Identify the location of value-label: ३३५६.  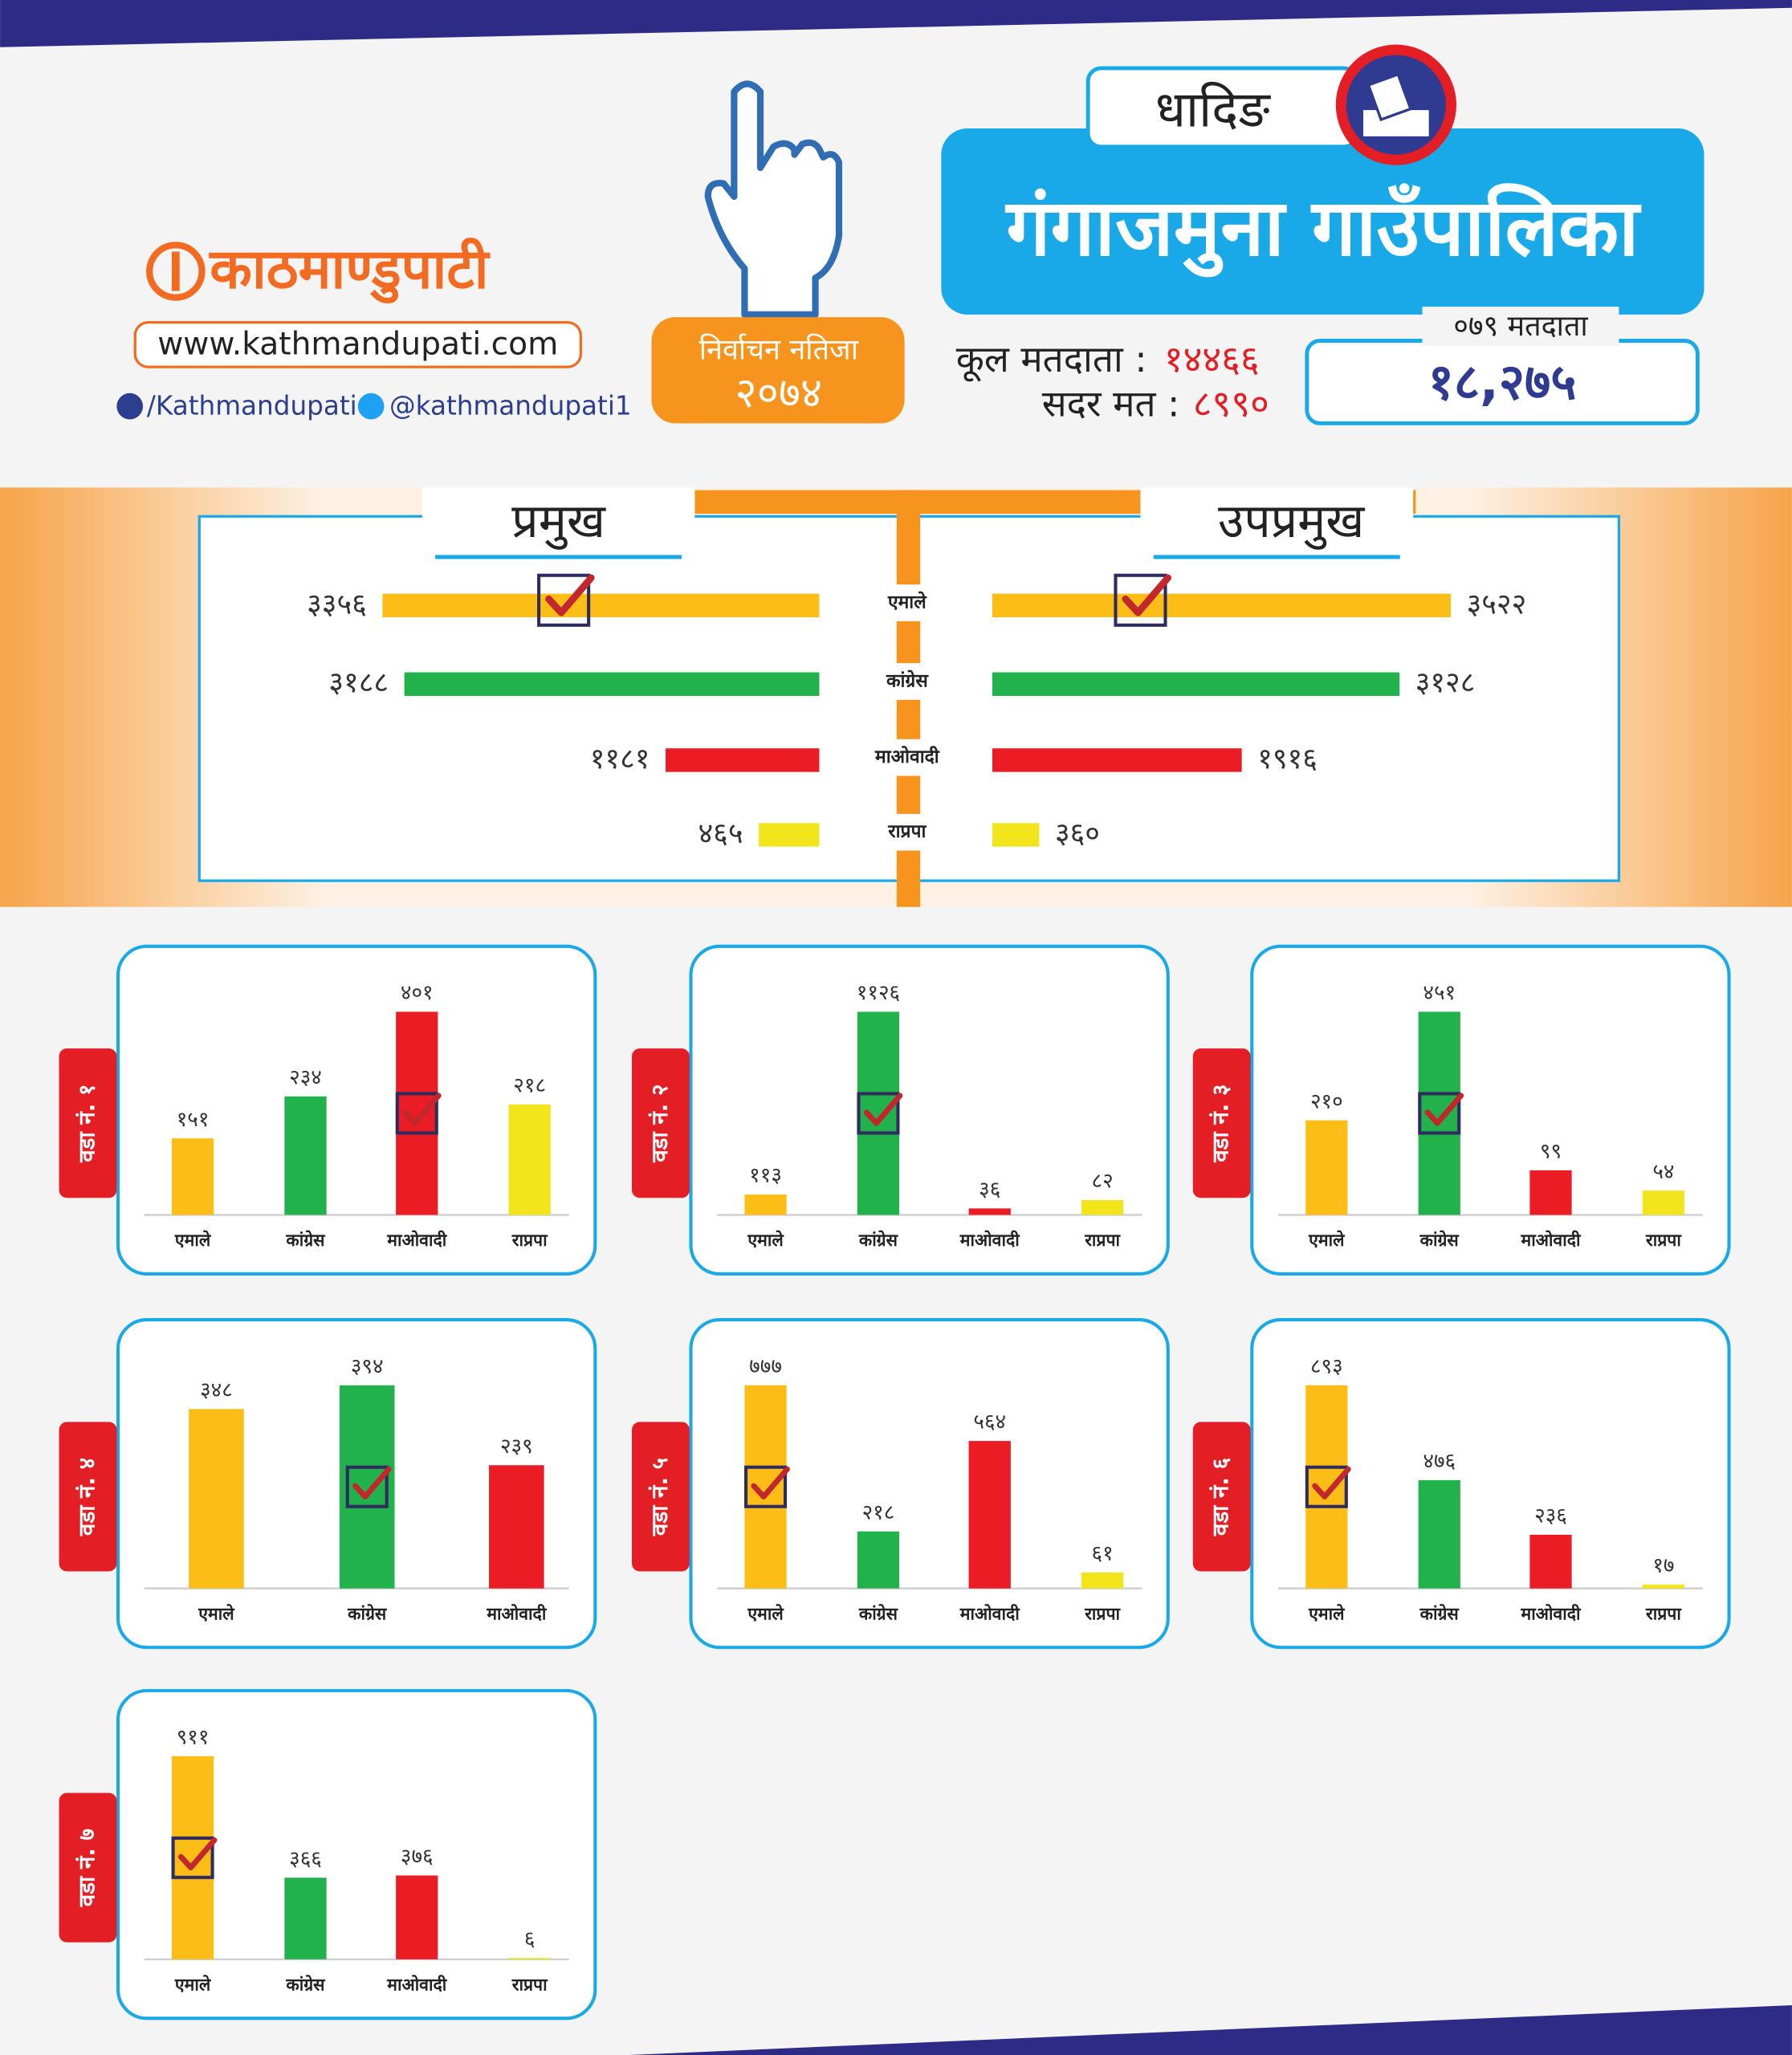
(337, 604).